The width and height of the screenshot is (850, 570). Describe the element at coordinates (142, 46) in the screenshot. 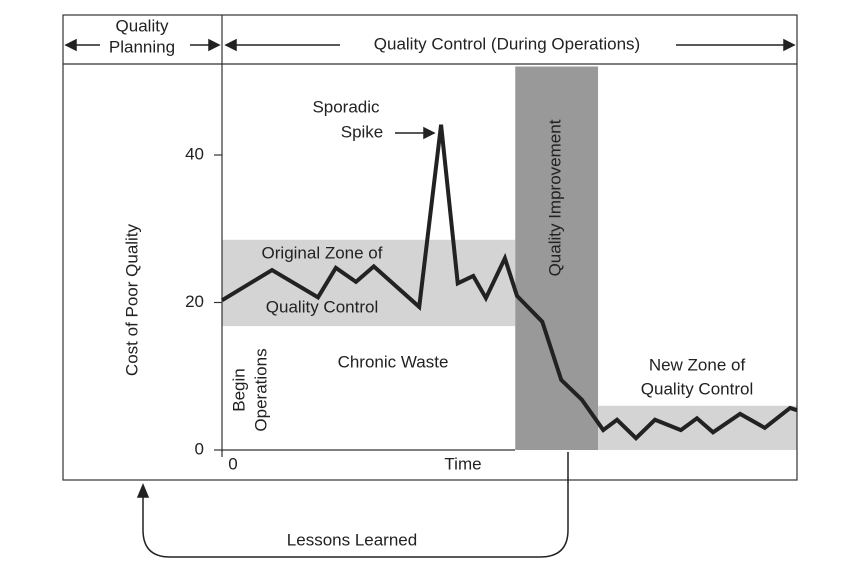

I see `header-planning: Planning` at that location.